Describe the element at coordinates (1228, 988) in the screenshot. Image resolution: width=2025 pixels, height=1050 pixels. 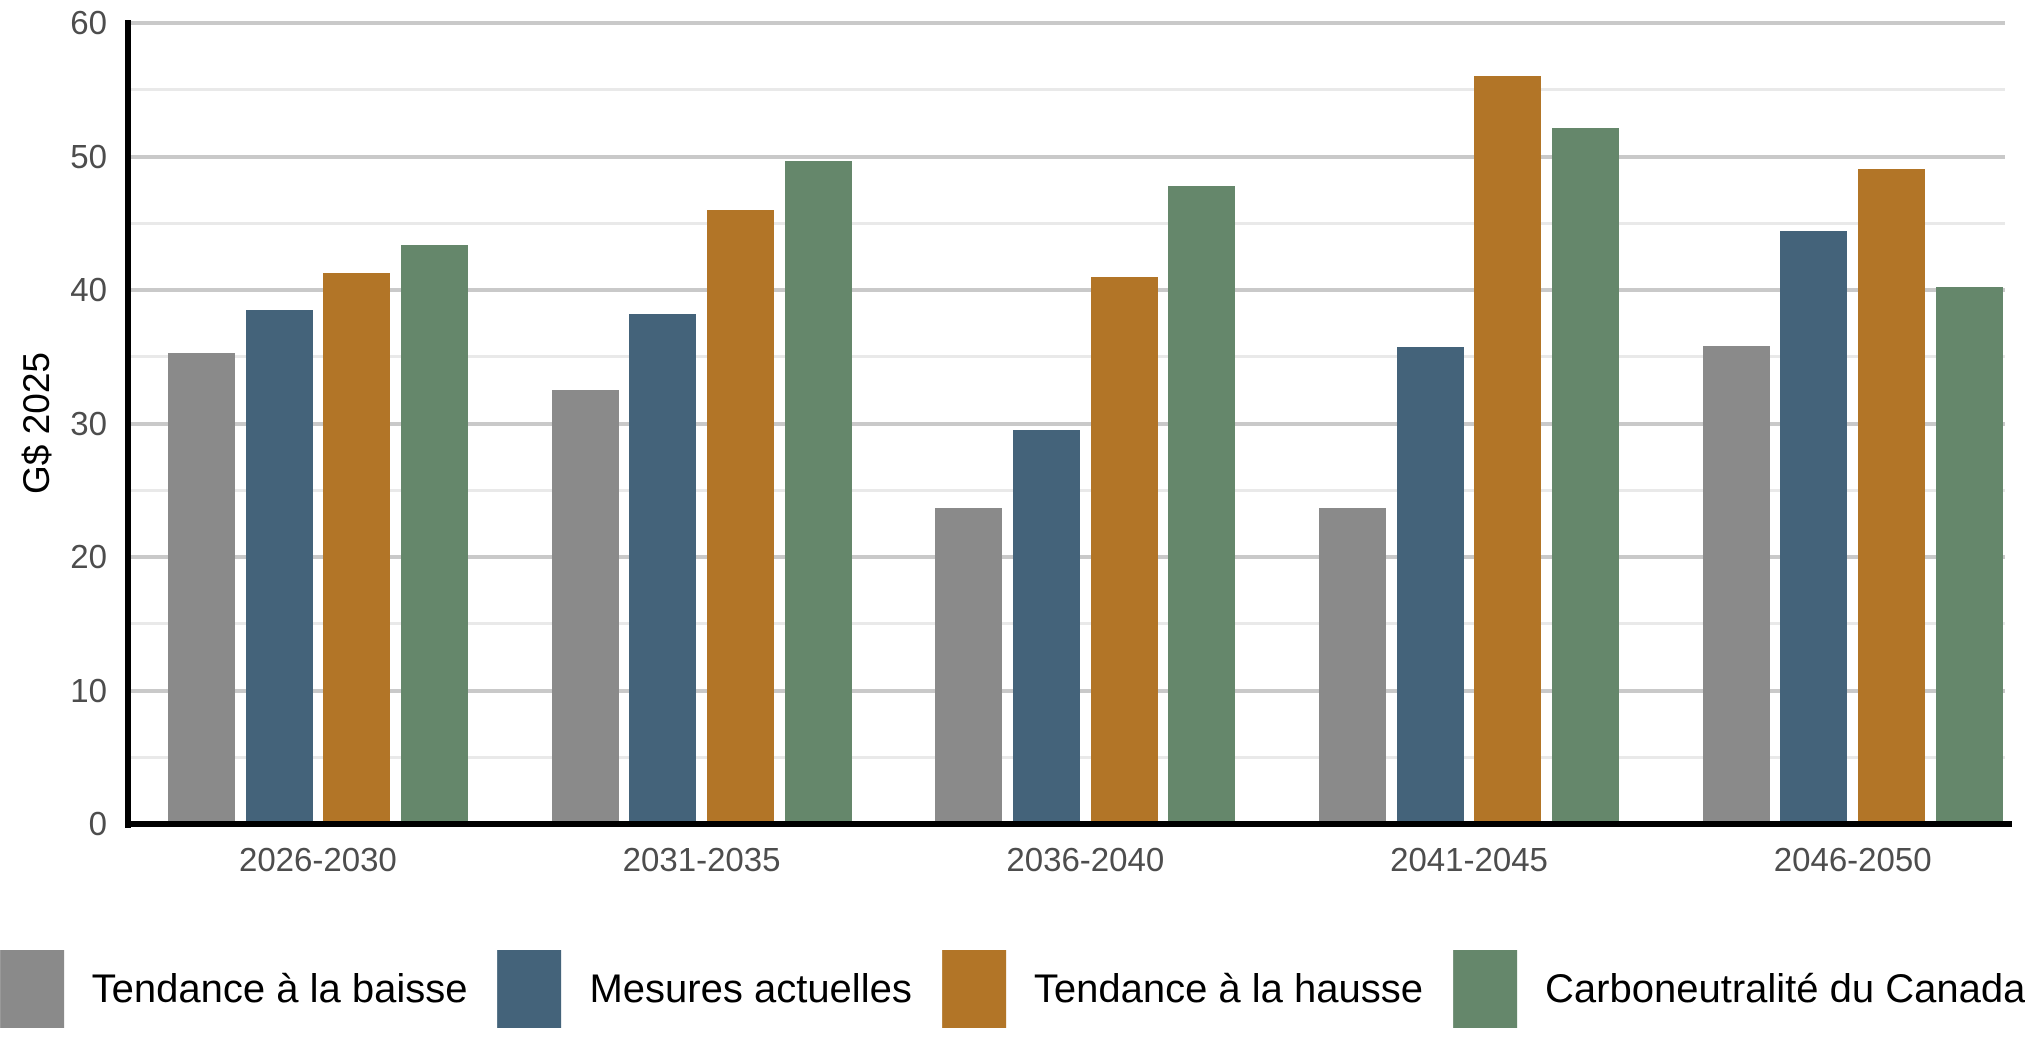
I see `legend-label: Tendance à la hausse` at that location.